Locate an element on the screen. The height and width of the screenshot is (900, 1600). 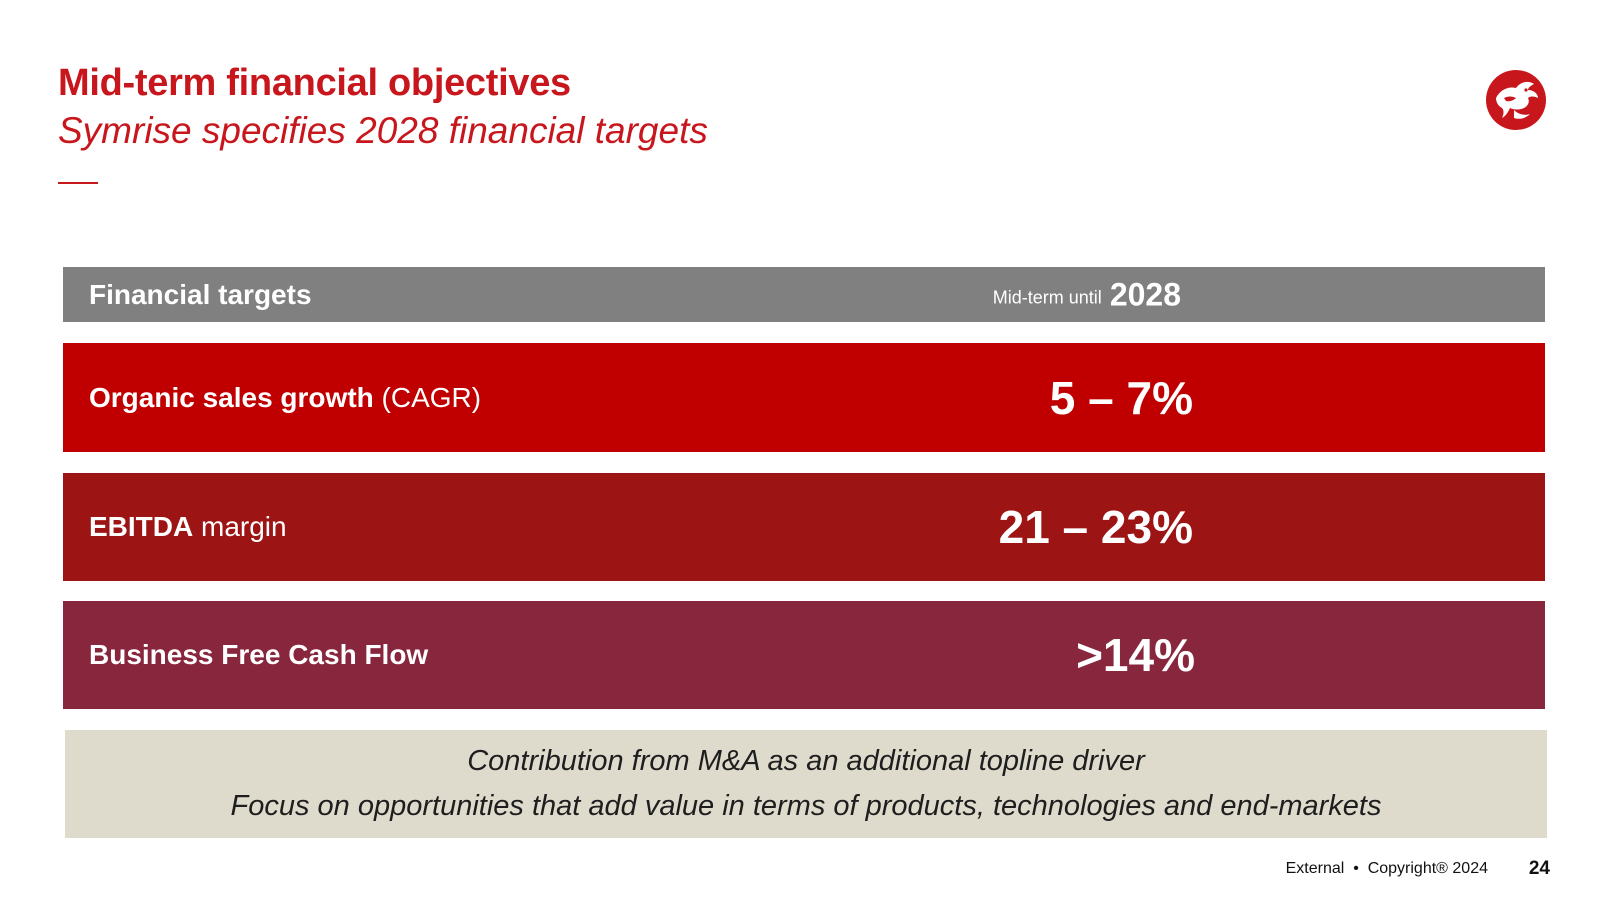
page-subtitle: Symrise specifies 2028 financial targets is located at coordinates (383, 130).